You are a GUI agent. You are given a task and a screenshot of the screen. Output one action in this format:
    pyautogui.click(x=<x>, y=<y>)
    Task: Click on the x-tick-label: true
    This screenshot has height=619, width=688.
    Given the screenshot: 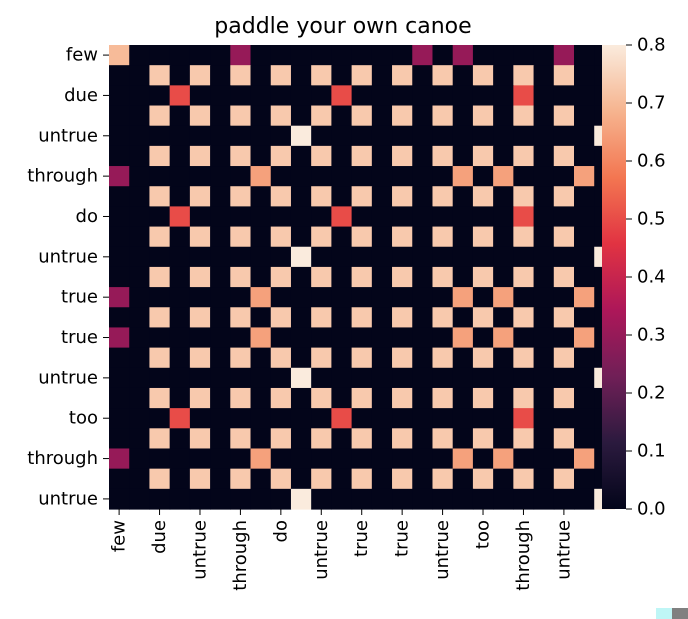 What is the action you would take?
    pyautogui.click(x=361, y=538)
    